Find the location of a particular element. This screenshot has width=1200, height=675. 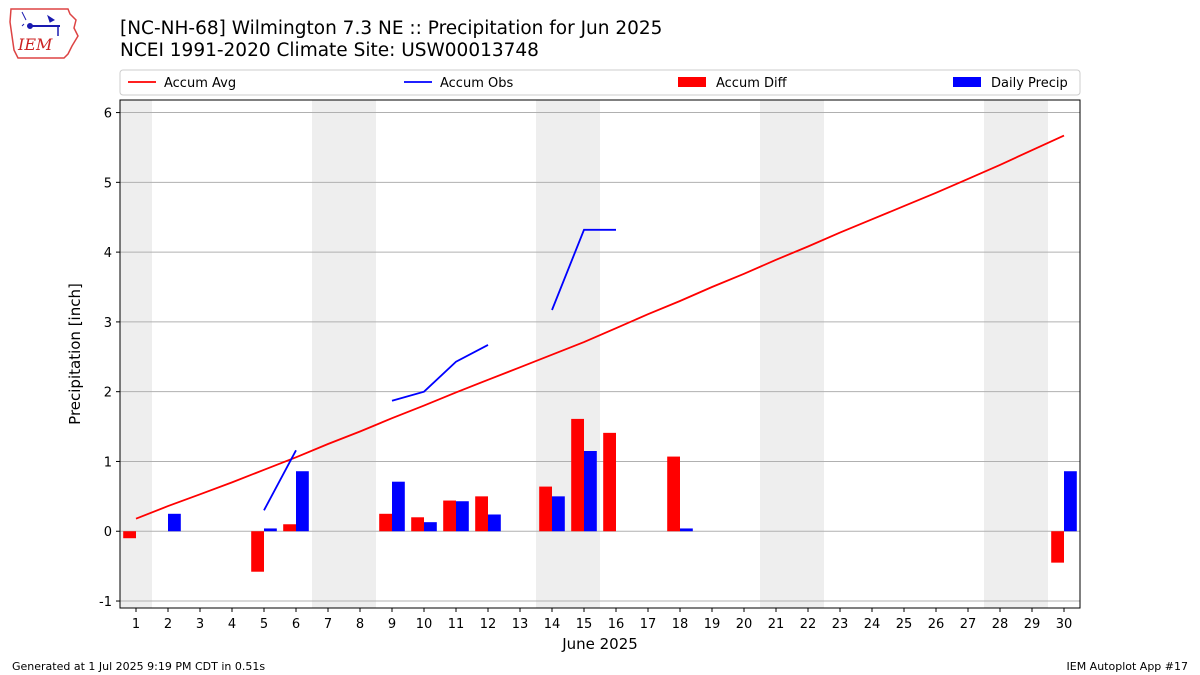

y-tick-label: -1 is located at coordinates (105, 602).